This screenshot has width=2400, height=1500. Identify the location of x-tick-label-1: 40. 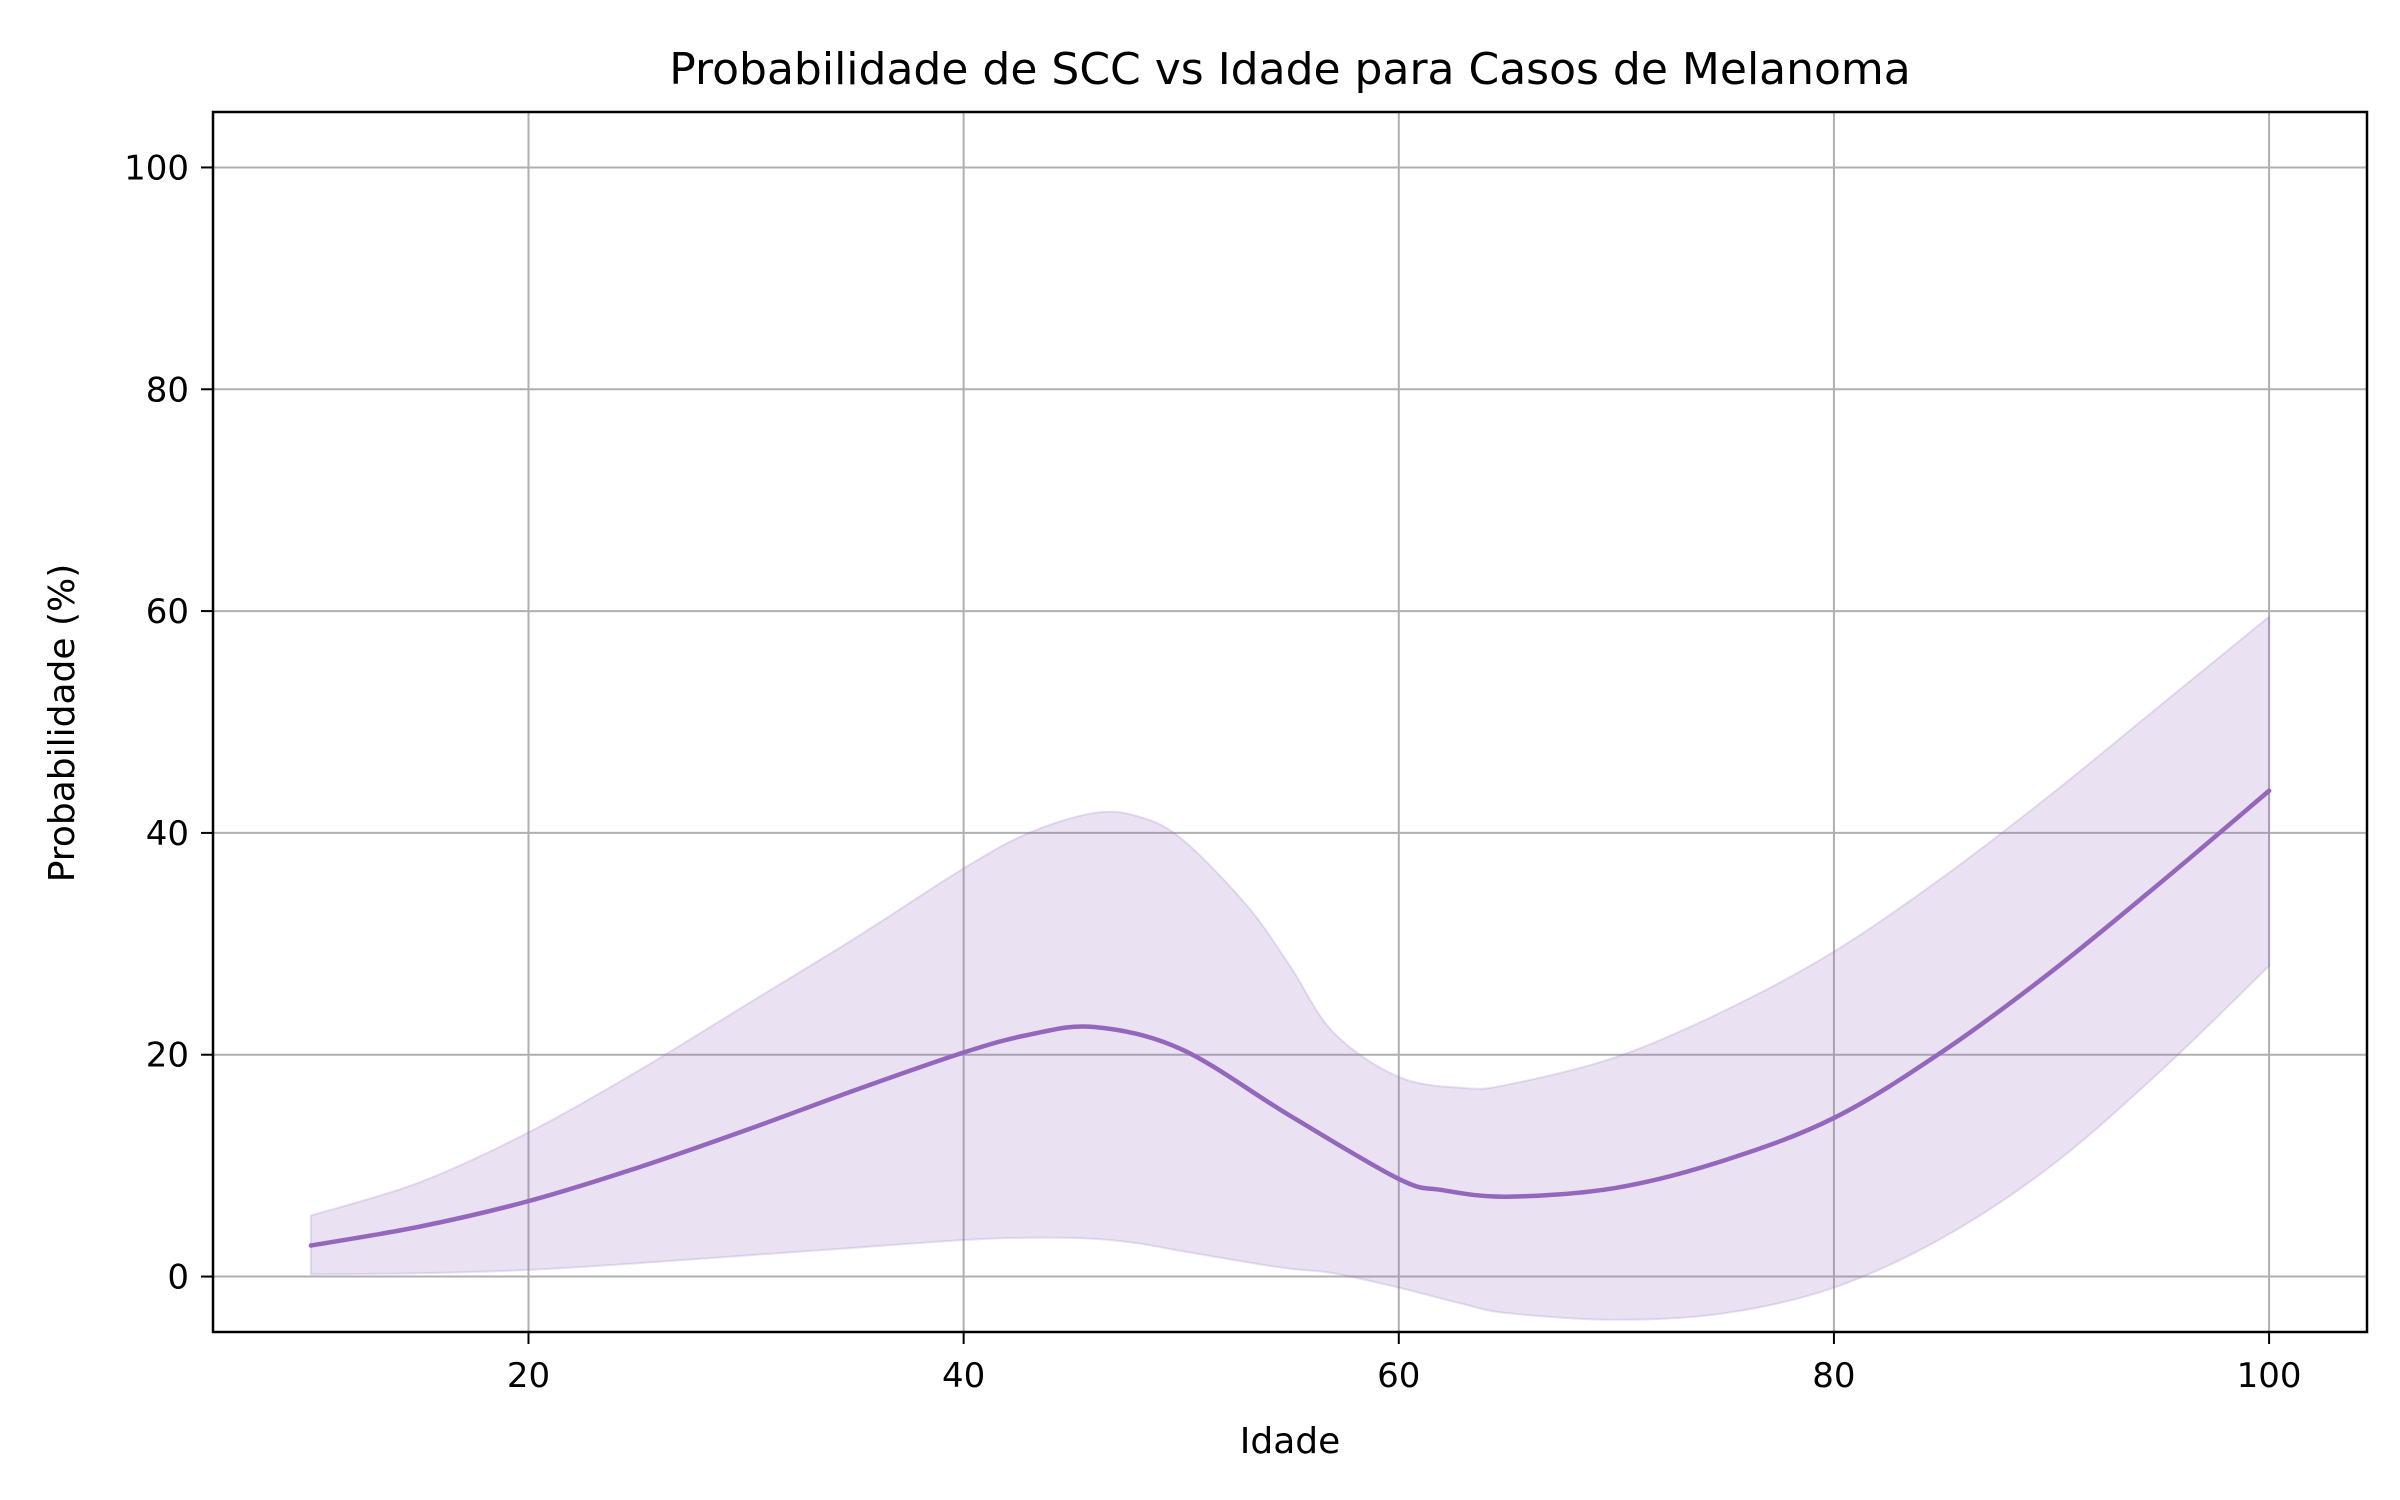
(963, 1376).